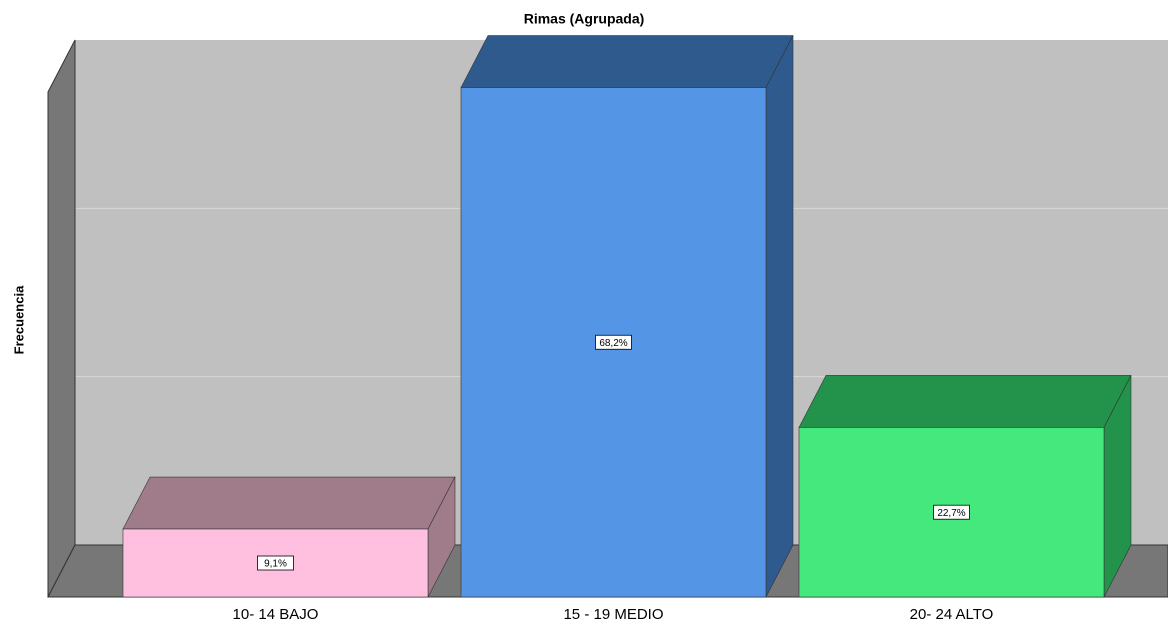 The image size is (1168, 626). Describe the element at coordinates (61, 318) in the screenshot. I see `left-wall` at that location.